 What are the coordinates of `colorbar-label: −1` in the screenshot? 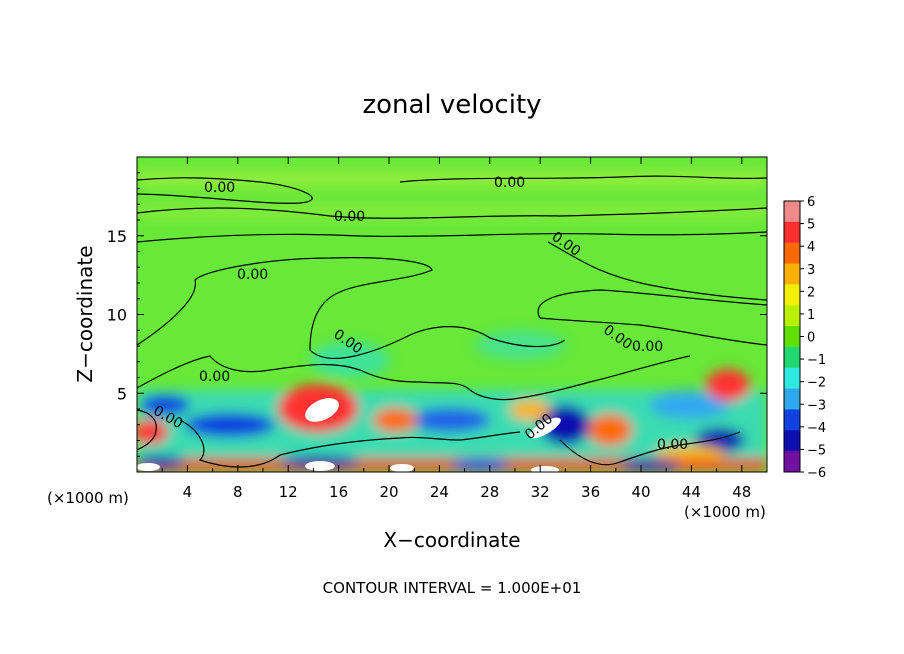 It's located at (816, 360).